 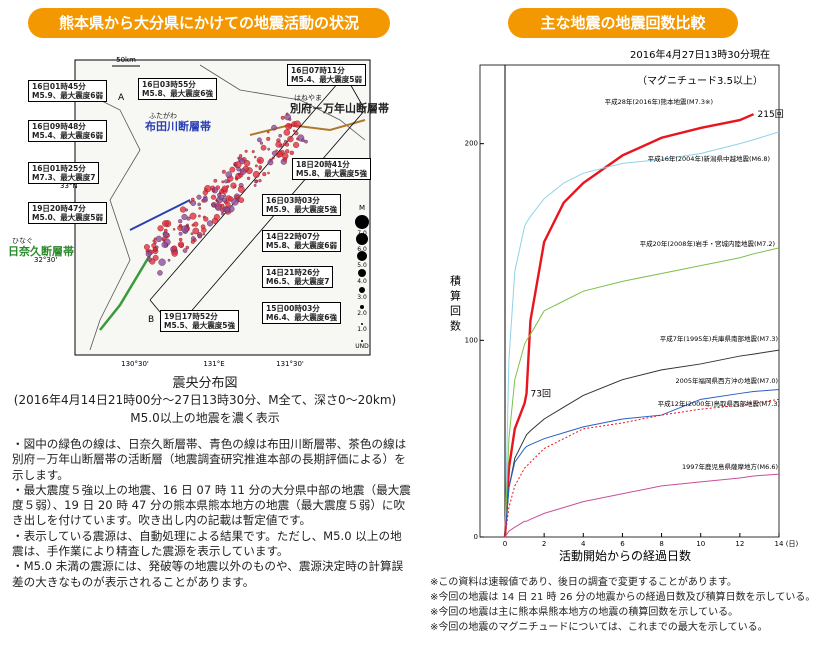 What do you see at coordinates (730, 466) in the screenshot?
I see `series-label: 1997年鹿児島県薩摩地方(M6.6)` at bounding box center [730, 466].